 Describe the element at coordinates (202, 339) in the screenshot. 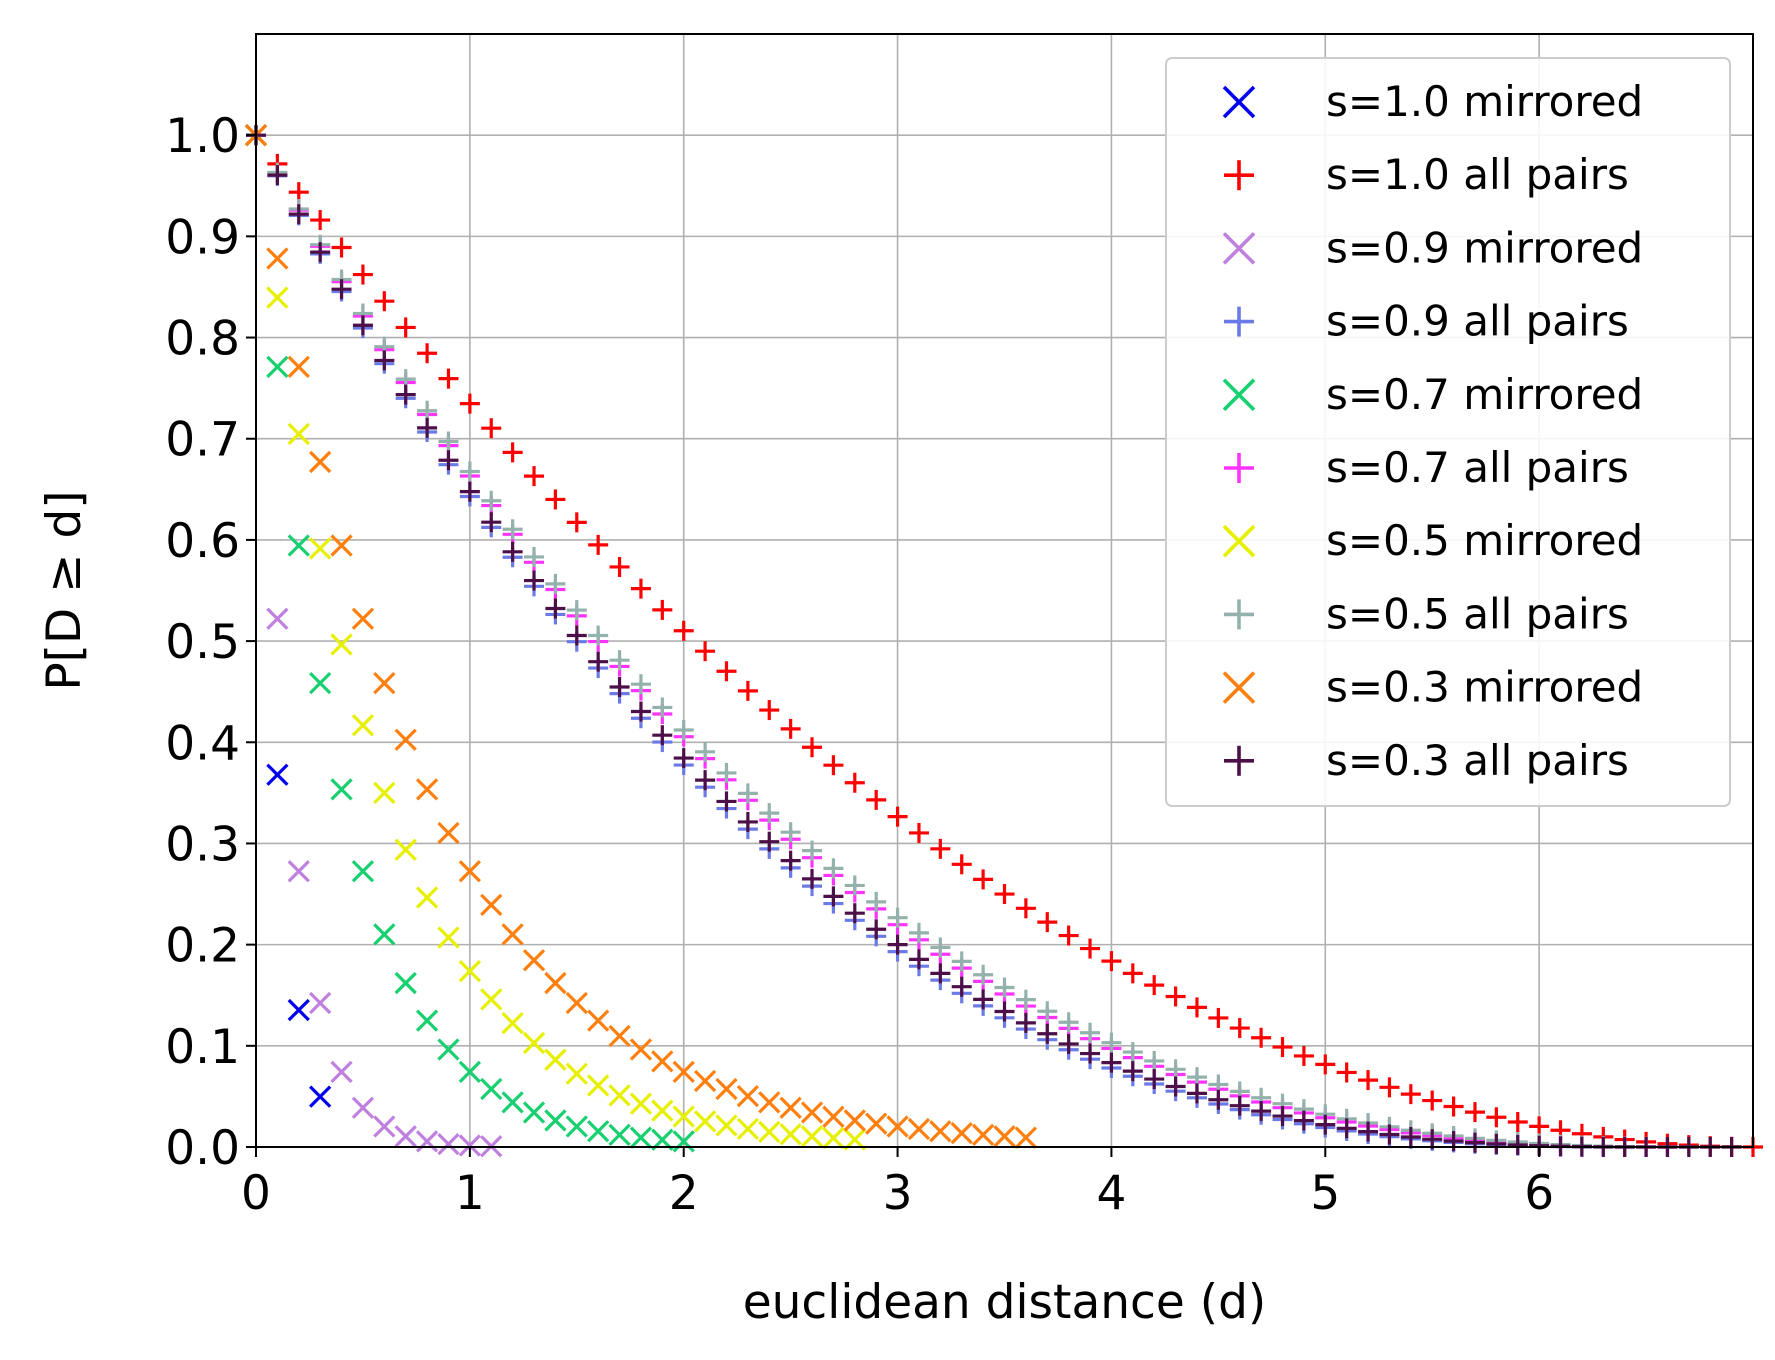

I see `y-tick-label: 0.8` at that location.